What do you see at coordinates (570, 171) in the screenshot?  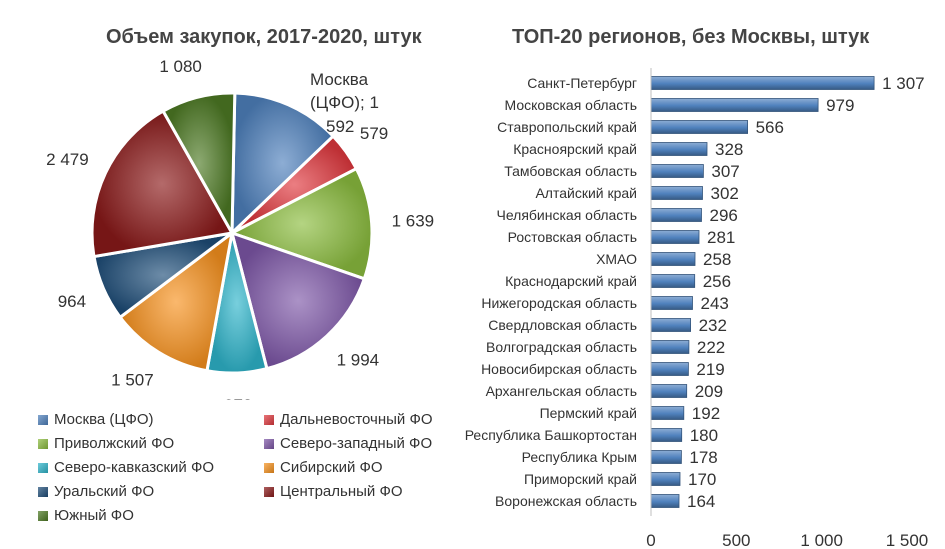 I see `bar-category-label: Тамбовская область` at bounding box center [570, 171].